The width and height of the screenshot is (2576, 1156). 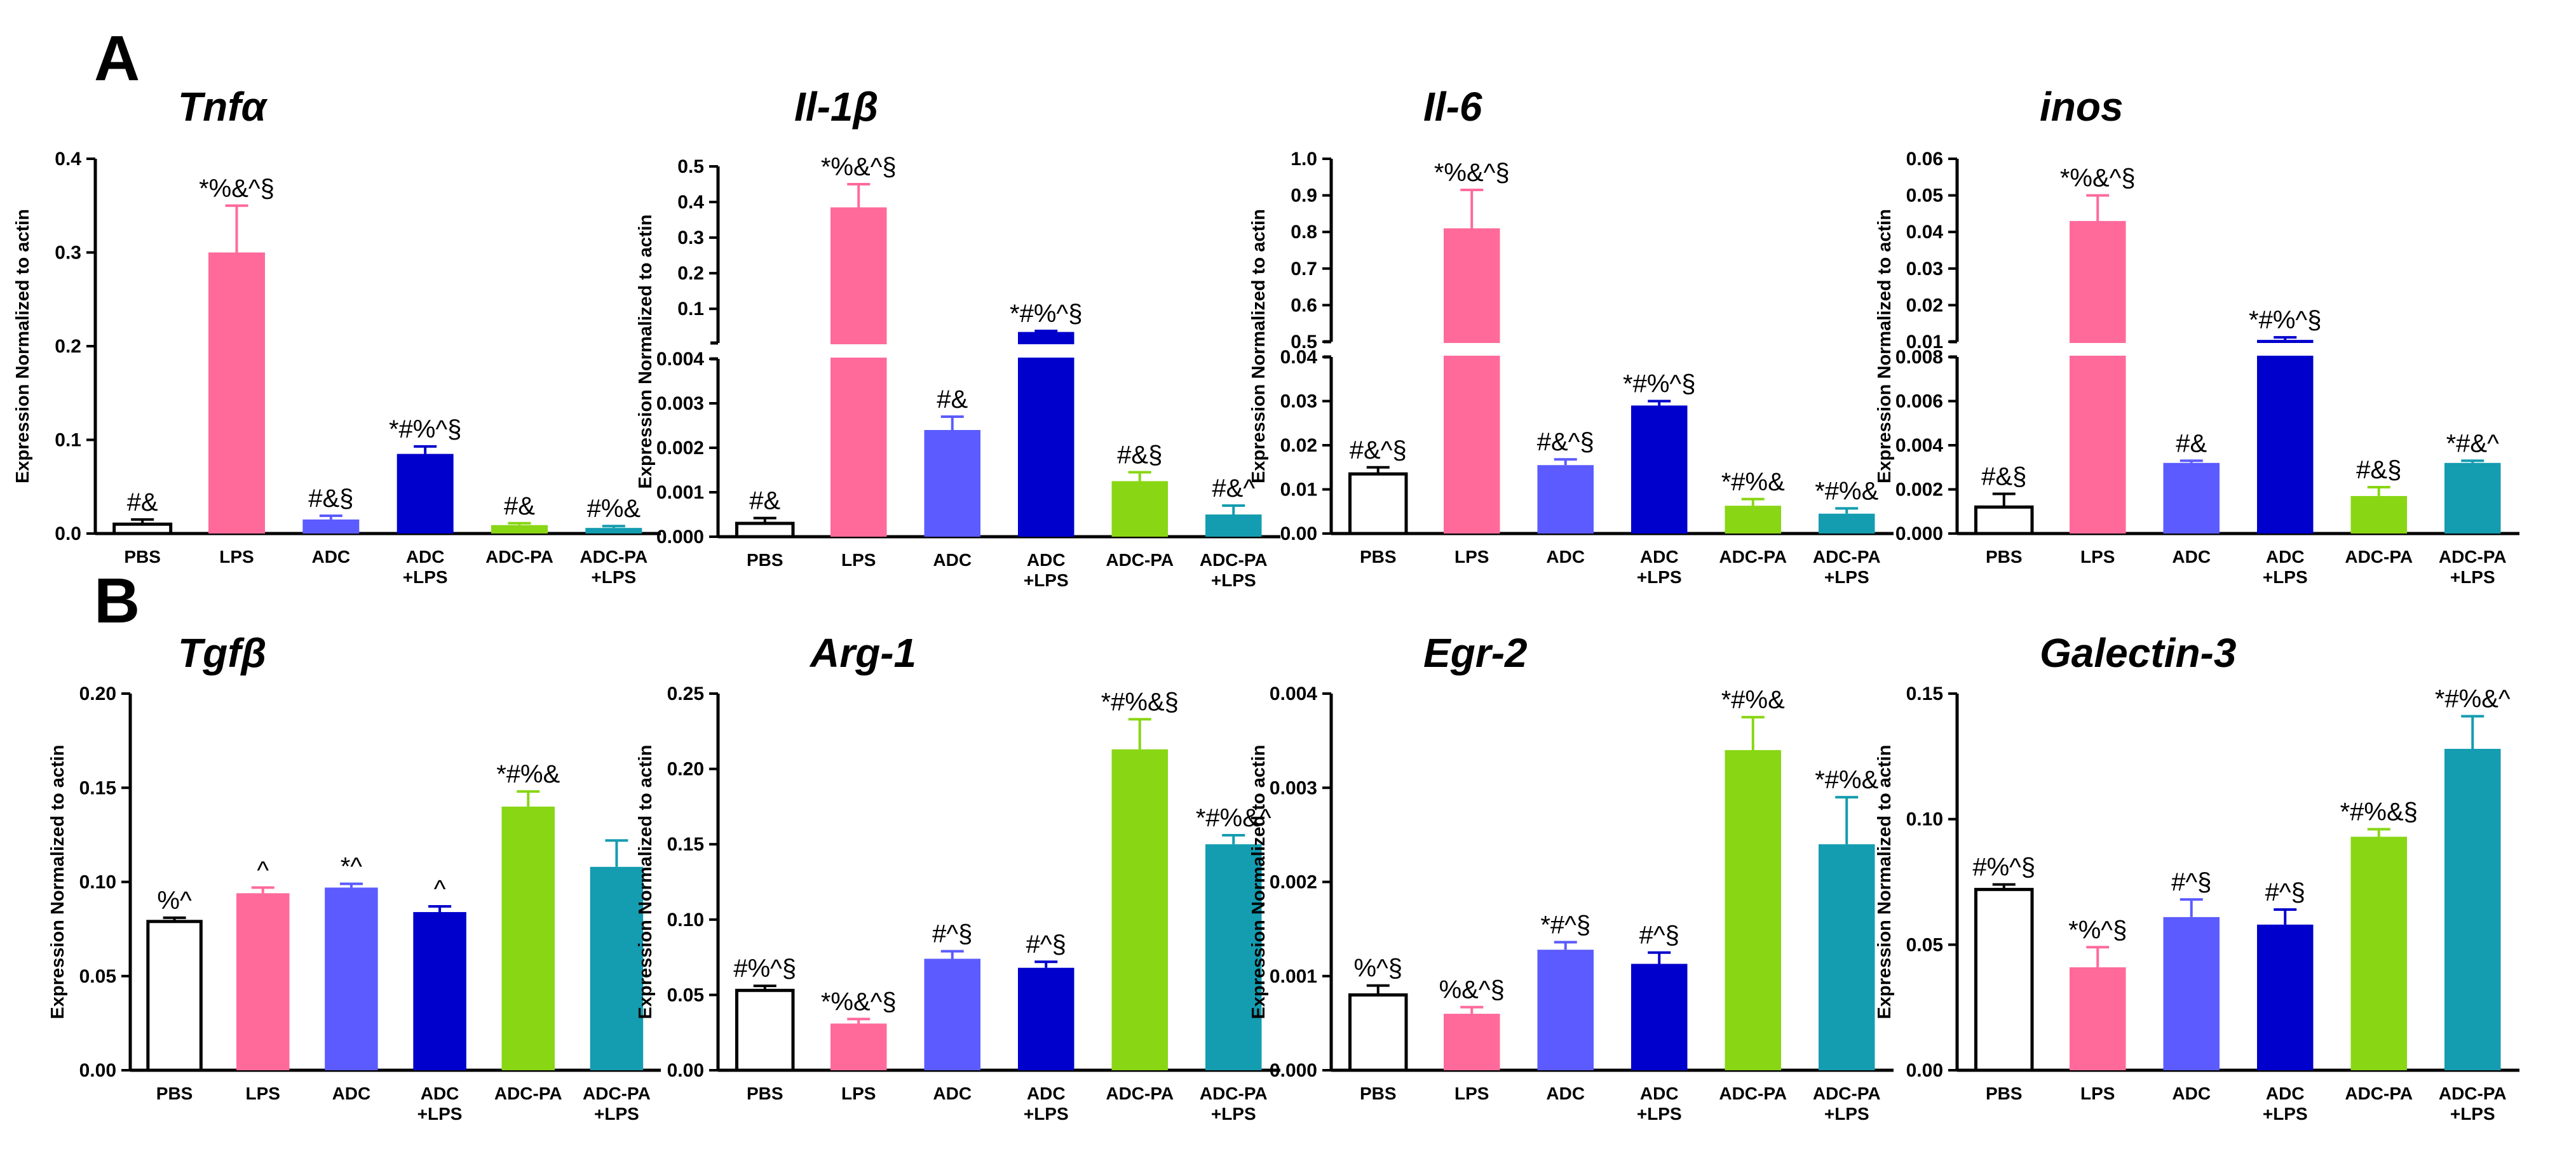 What do you see at coordinates (1919, 401) in the screenshot?
I see `y-tick-label: 0.006` at bounding box center [1919, 401].